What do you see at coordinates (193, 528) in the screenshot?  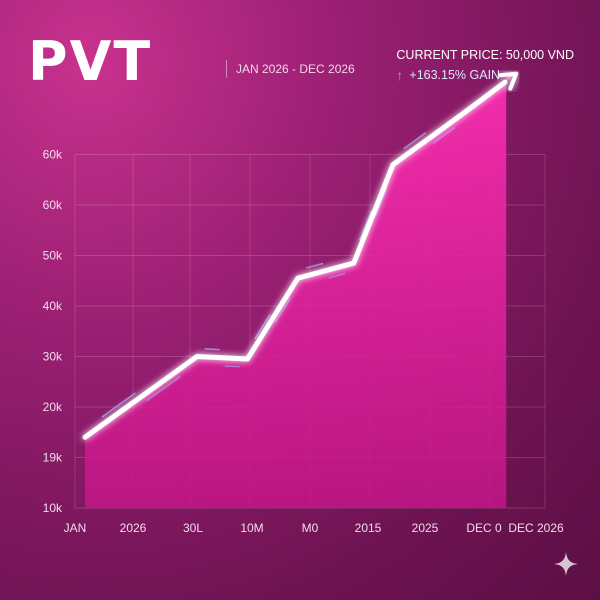 I see `x-tick-label: 30L` at bounding box center [193, 528].